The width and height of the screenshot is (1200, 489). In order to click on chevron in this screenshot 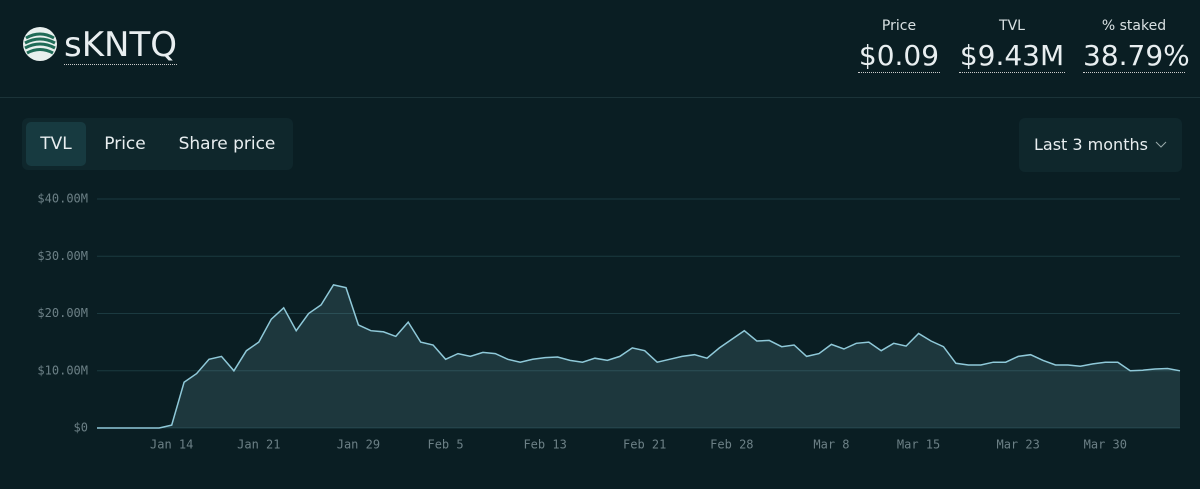, I will do `click(1161, 144)`.